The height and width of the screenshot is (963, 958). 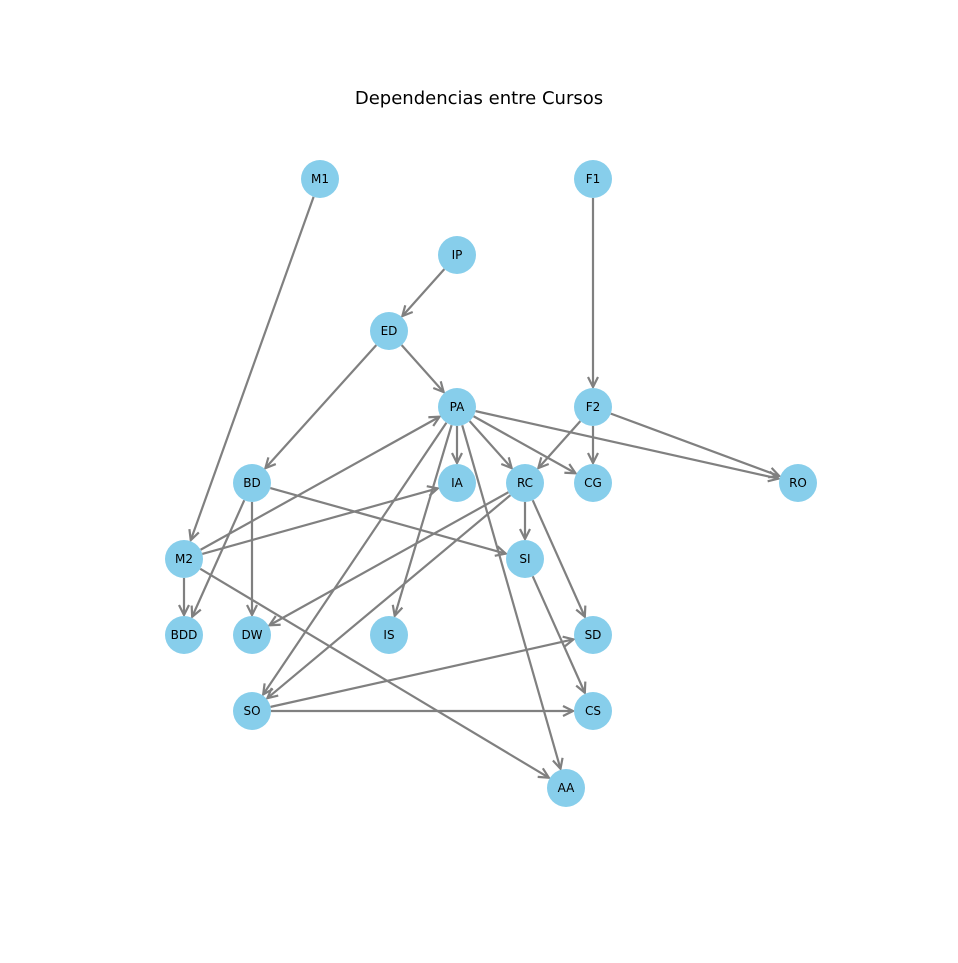 I want to click on node-label: M2, so click(x=184, y=559).